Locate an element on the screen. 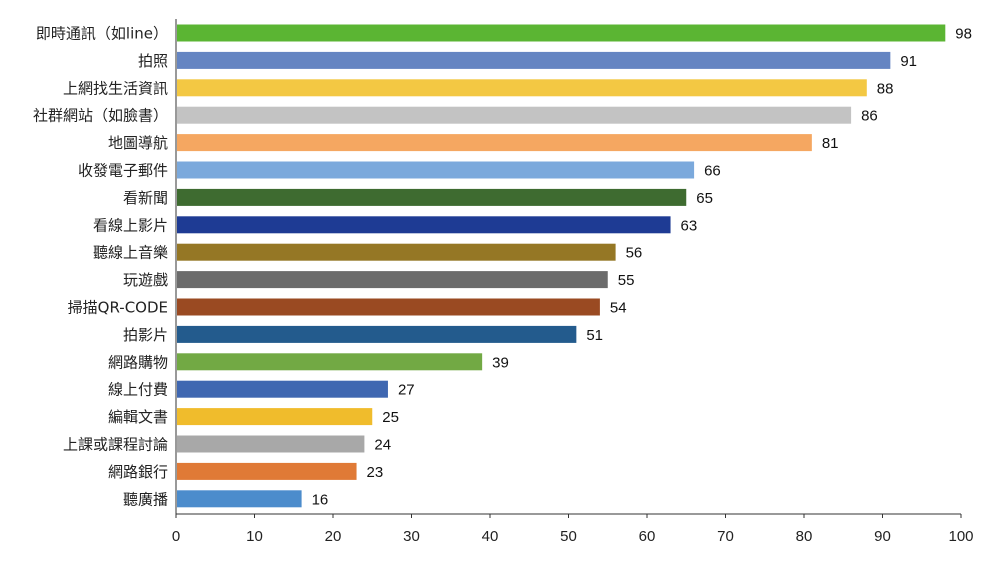  data-label: 16 is located at coordinates (320, 499).